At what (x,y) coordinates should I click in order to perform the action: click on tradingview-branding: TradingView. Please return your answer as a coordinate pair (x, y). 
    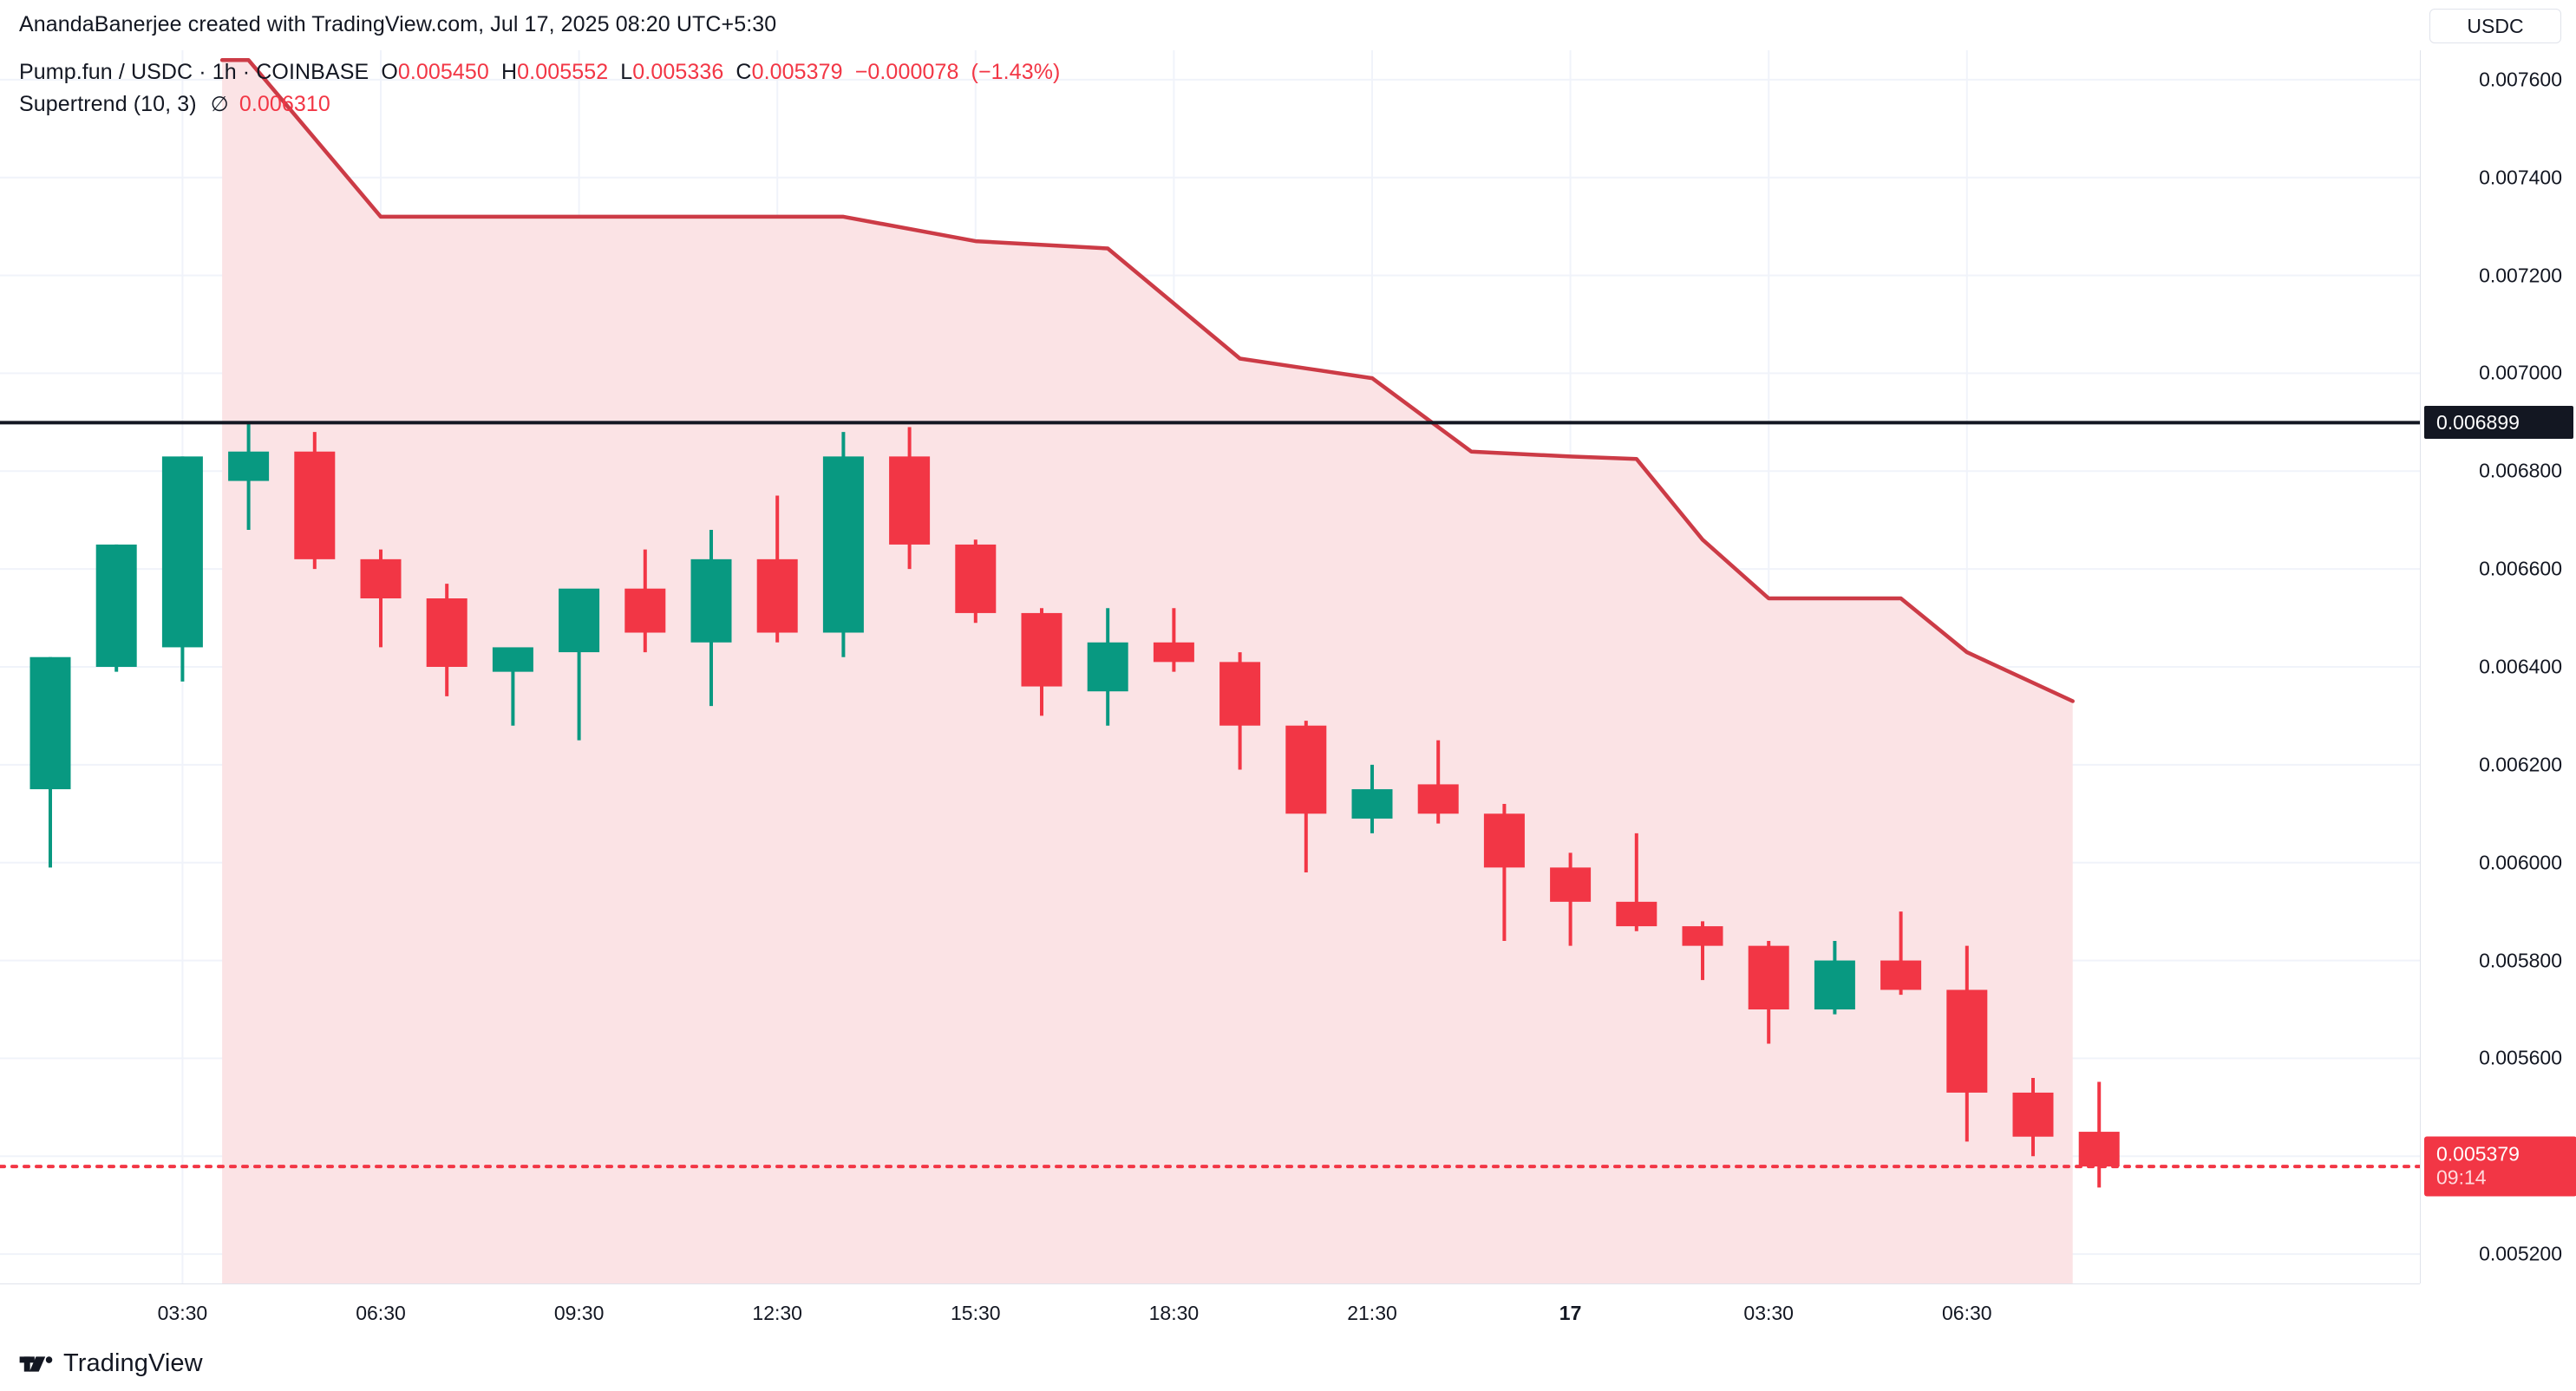
    Looking at the image, I should click on (111, 1364).